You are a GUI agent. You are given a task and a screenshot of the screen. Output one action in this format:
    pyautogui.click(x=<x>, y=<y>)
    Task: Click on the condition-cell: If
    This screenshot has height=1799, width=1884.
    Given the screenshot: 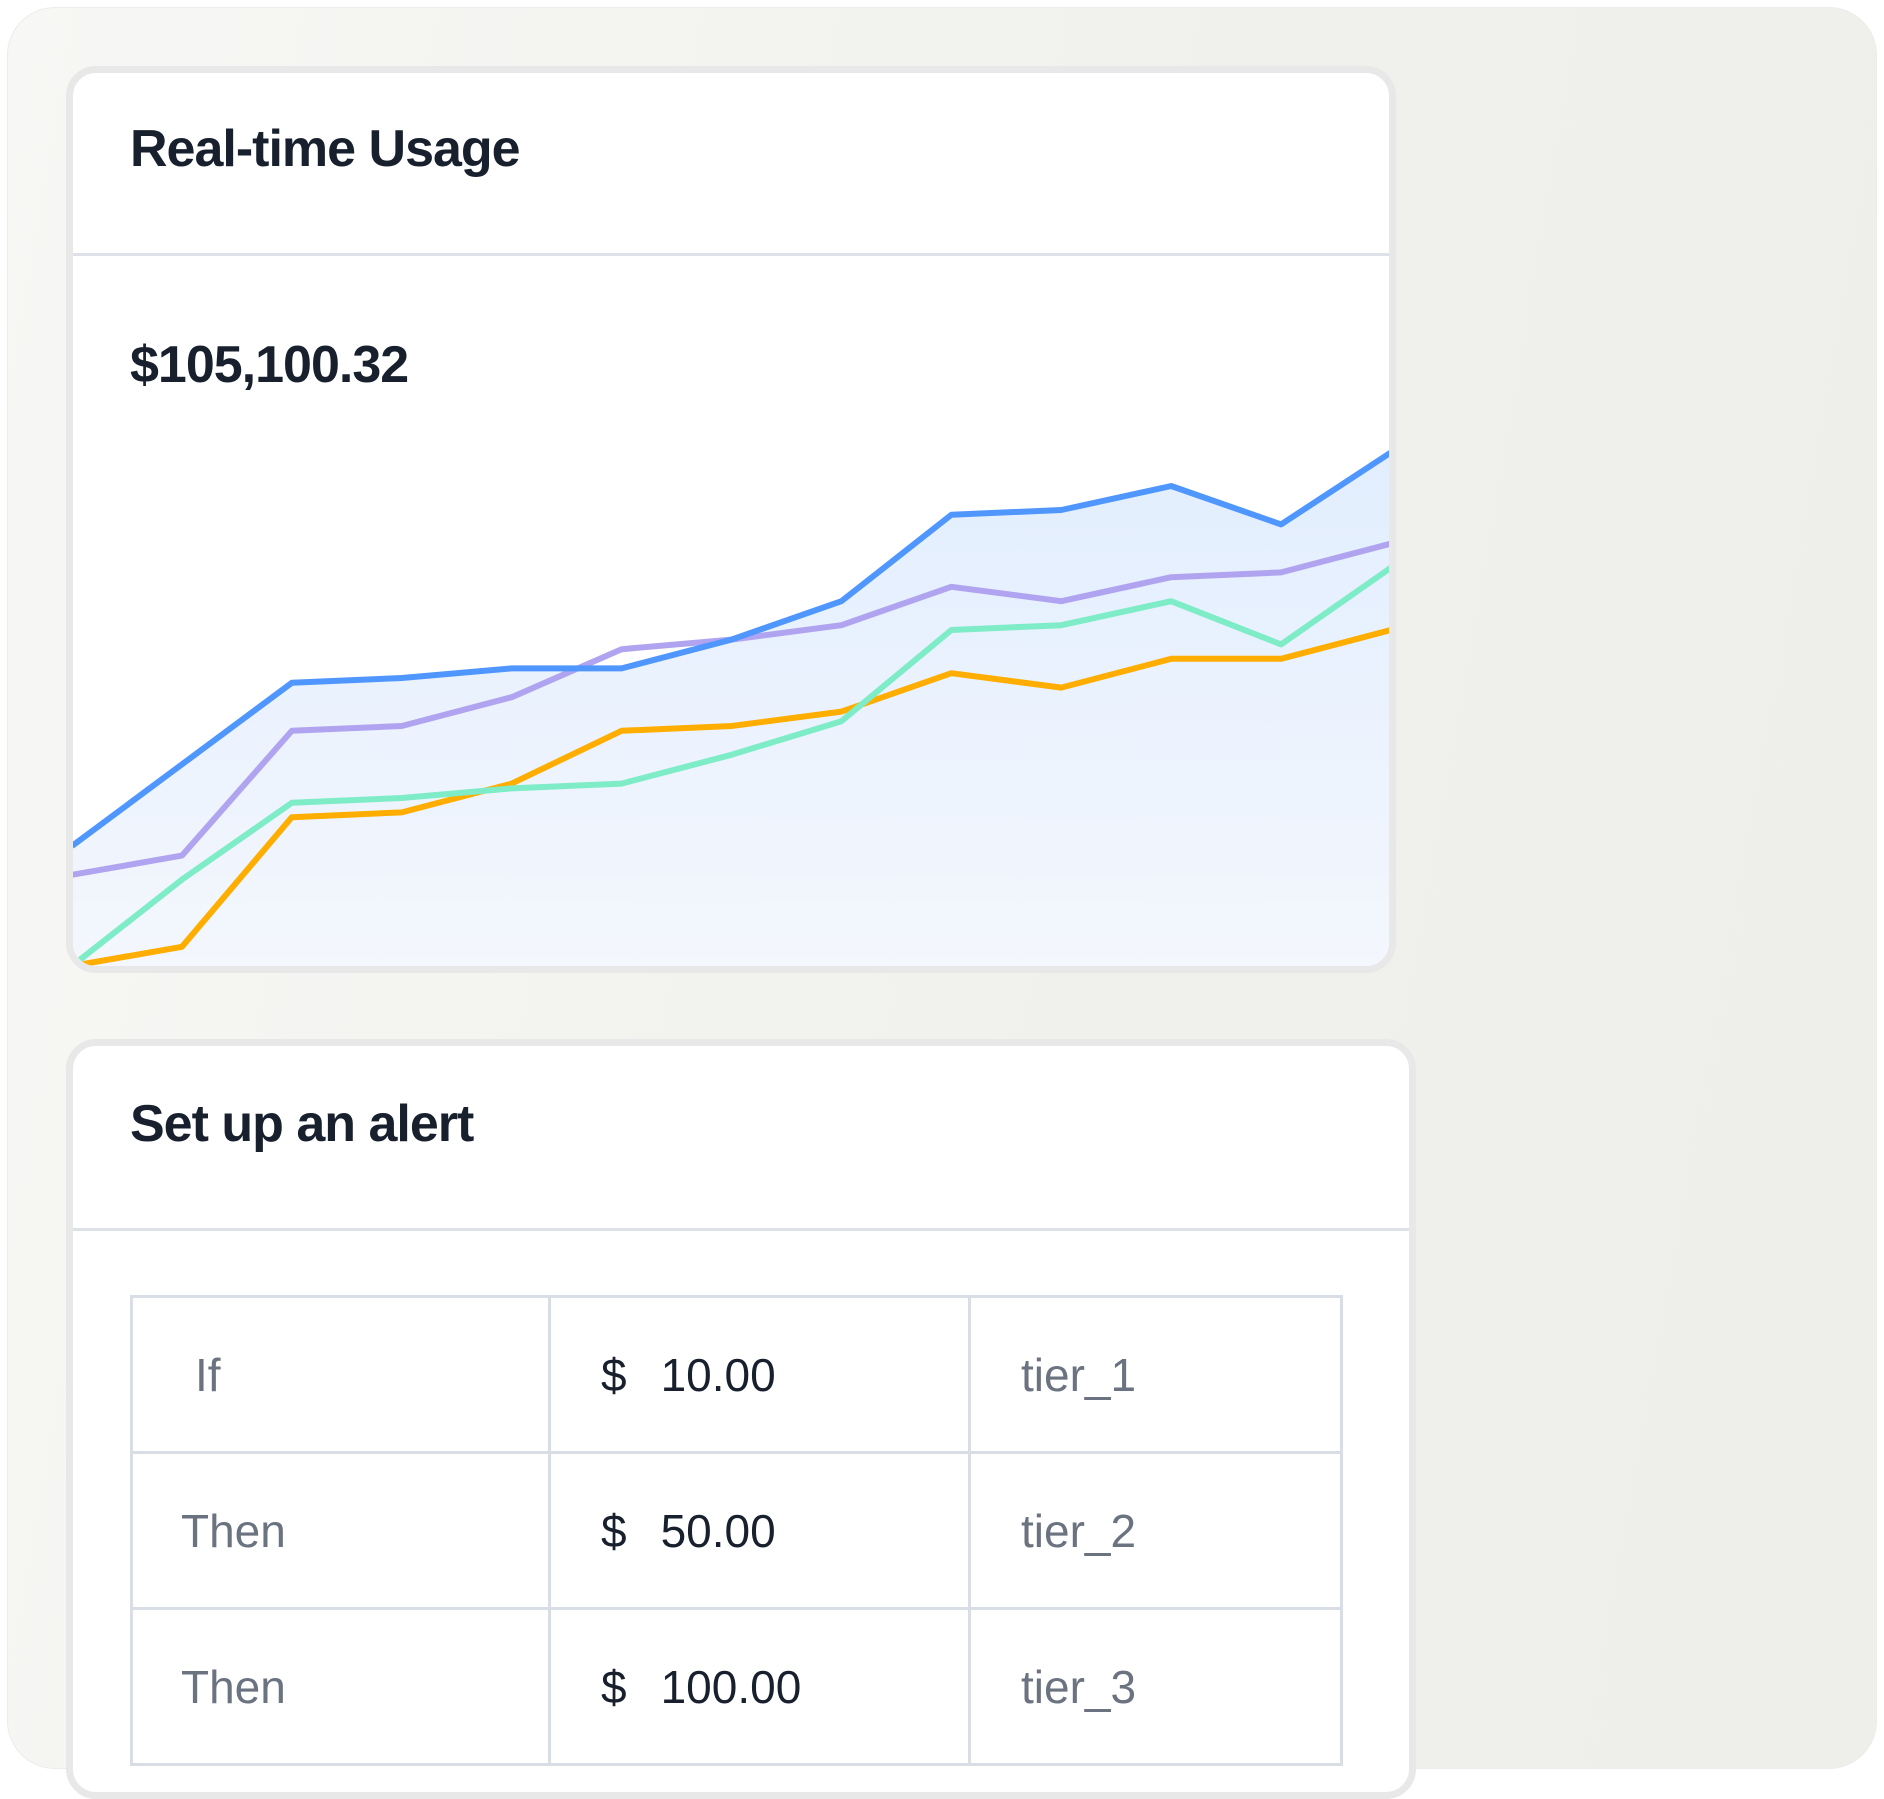 What is the action you would take?
    pyautogui.click(x=340, y=1374)
    